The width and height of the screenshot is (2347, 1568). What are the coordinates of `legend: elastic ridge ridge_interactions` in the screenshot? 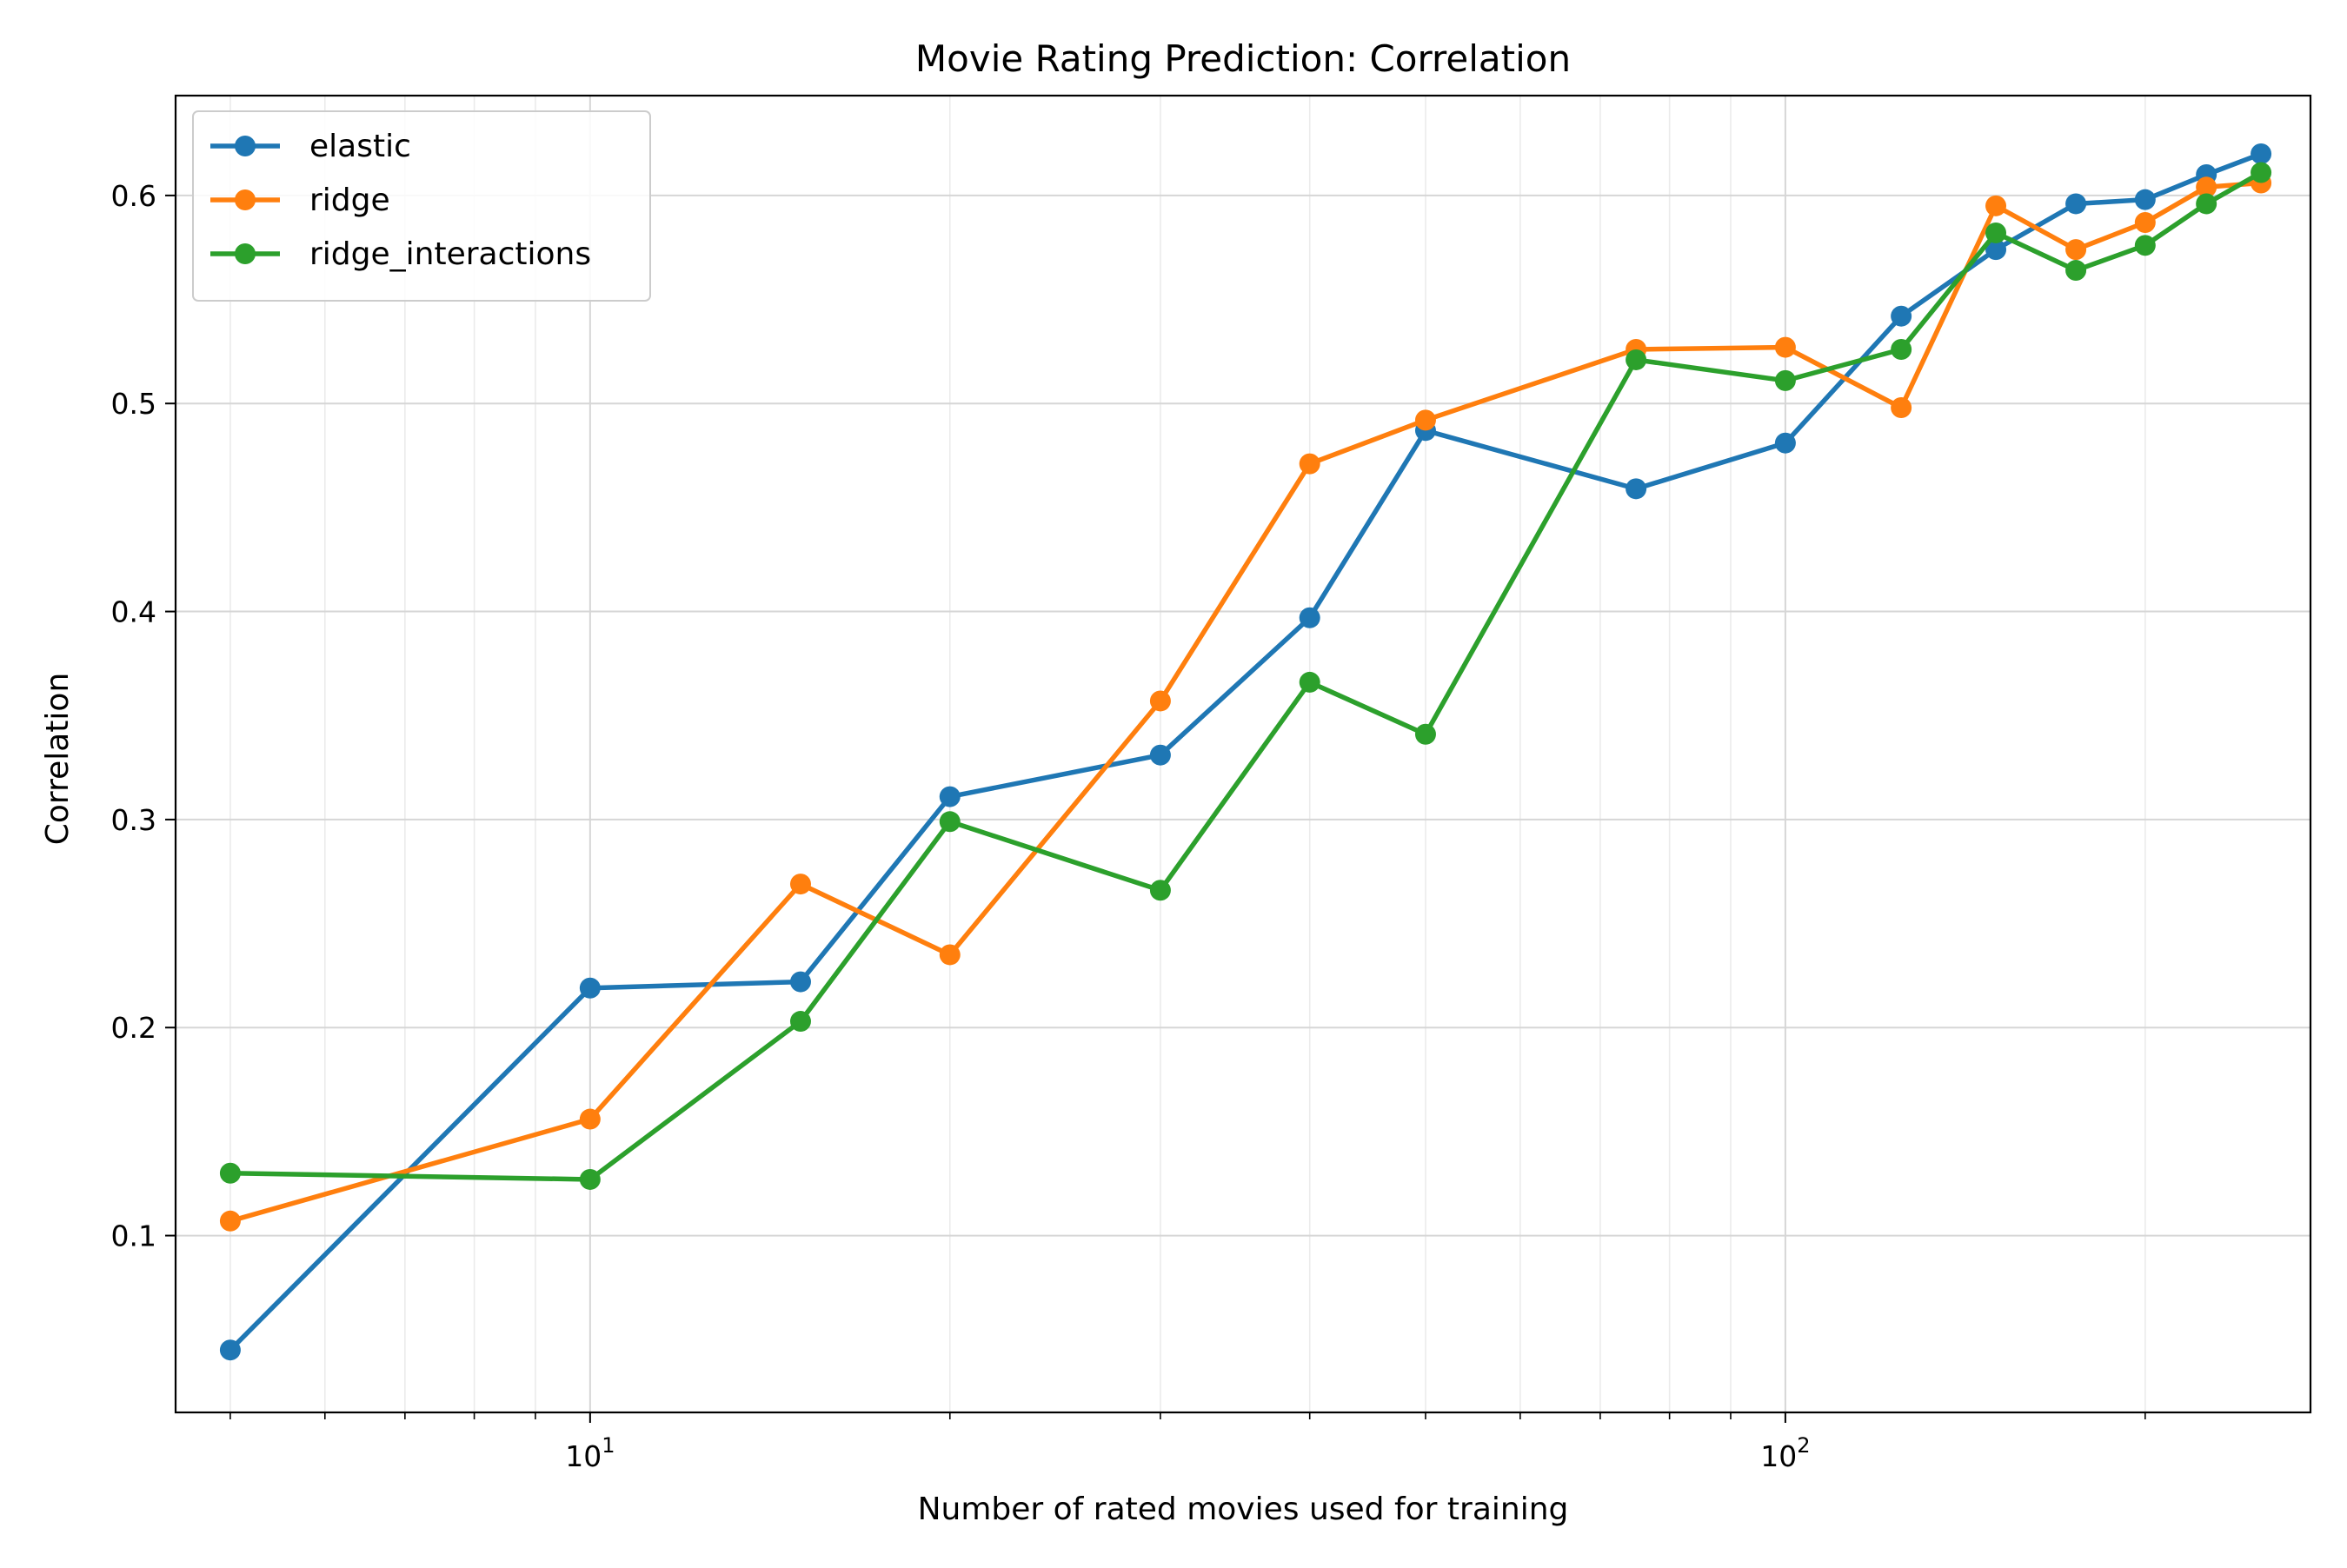 It's located at (422, 206).